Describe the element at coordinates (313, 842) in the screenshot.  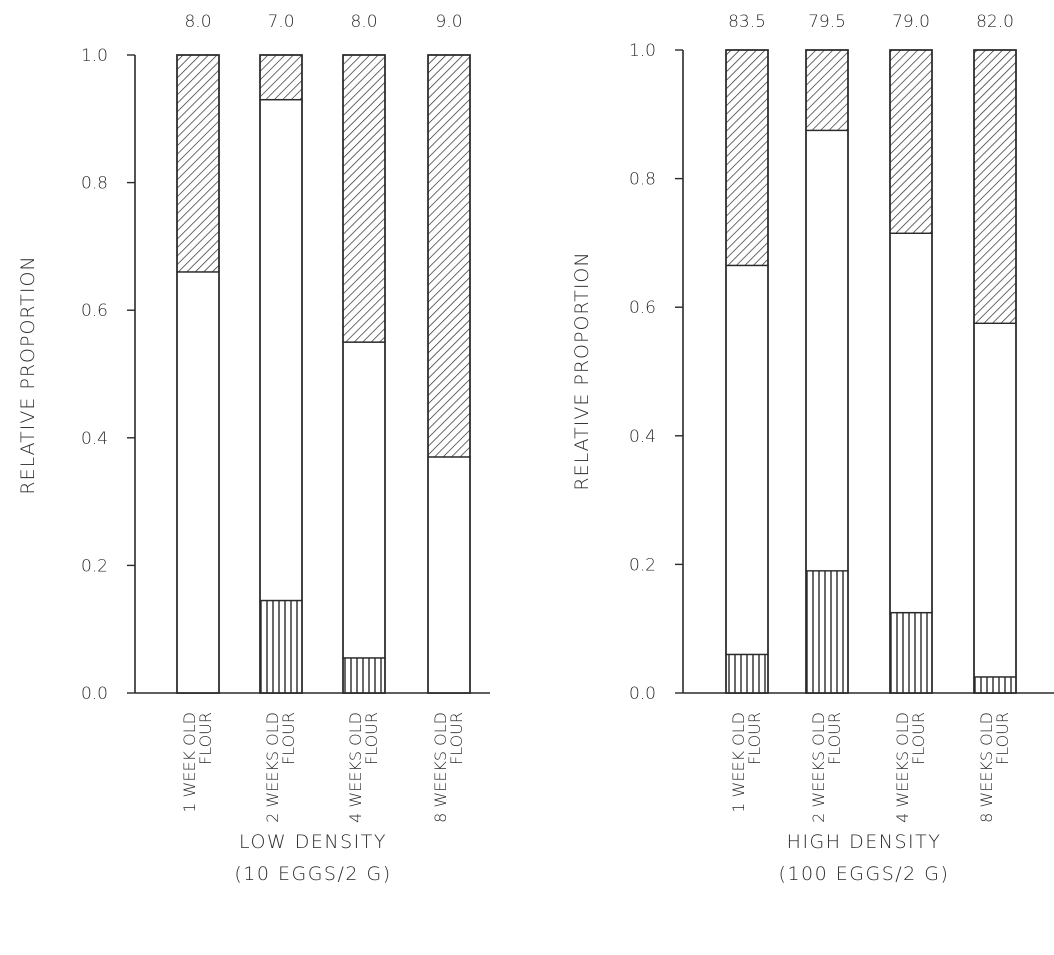
I see `panel-title: LOW DENSITY` at that location.